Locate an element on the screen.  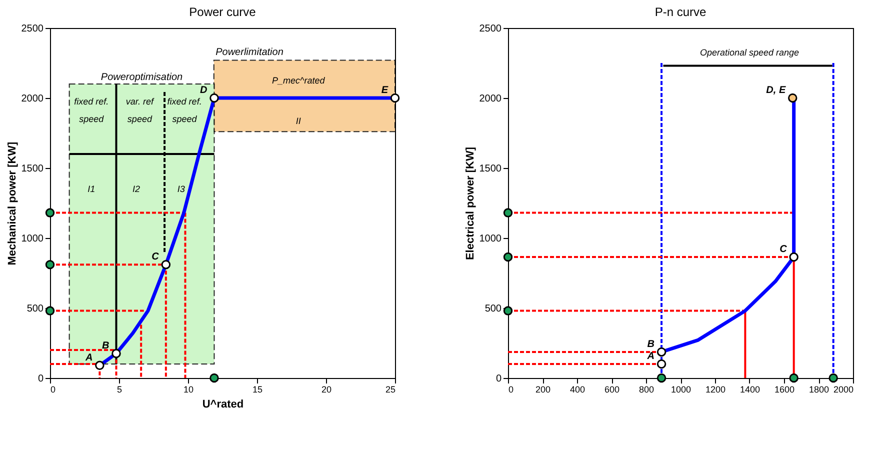
x-tick-label: 400 is located at coordinates (578, 389).